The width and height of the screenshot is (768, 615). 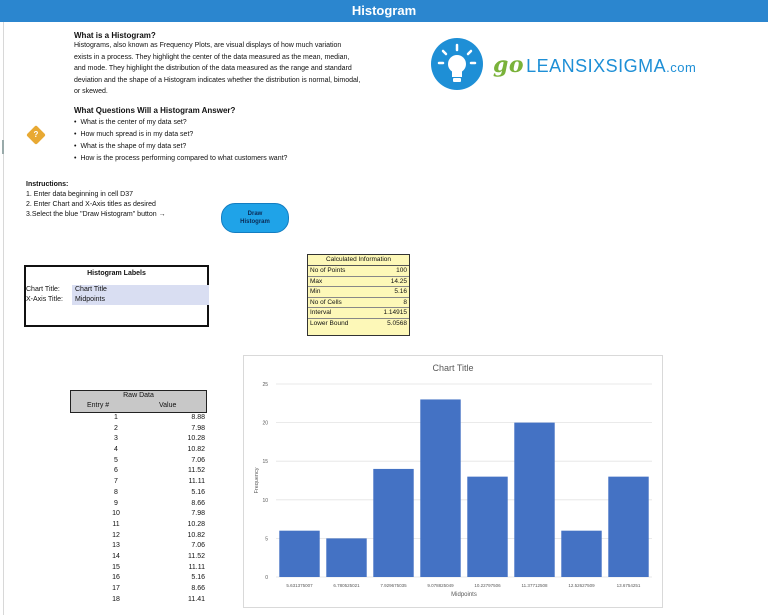 I want to click on entry-cell: 12, so click(x=116, y=535).